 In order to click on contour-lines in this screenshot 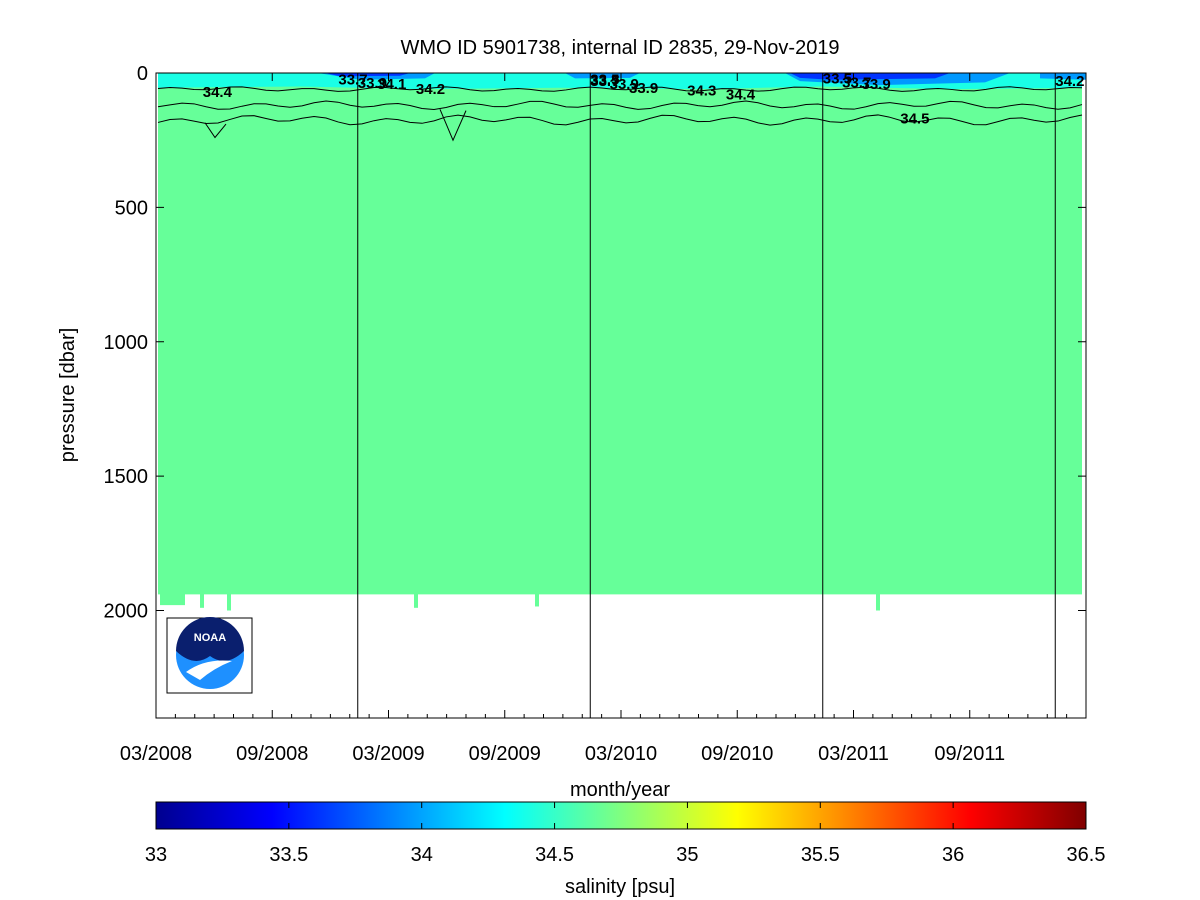, I will do `click(620, 114)`.